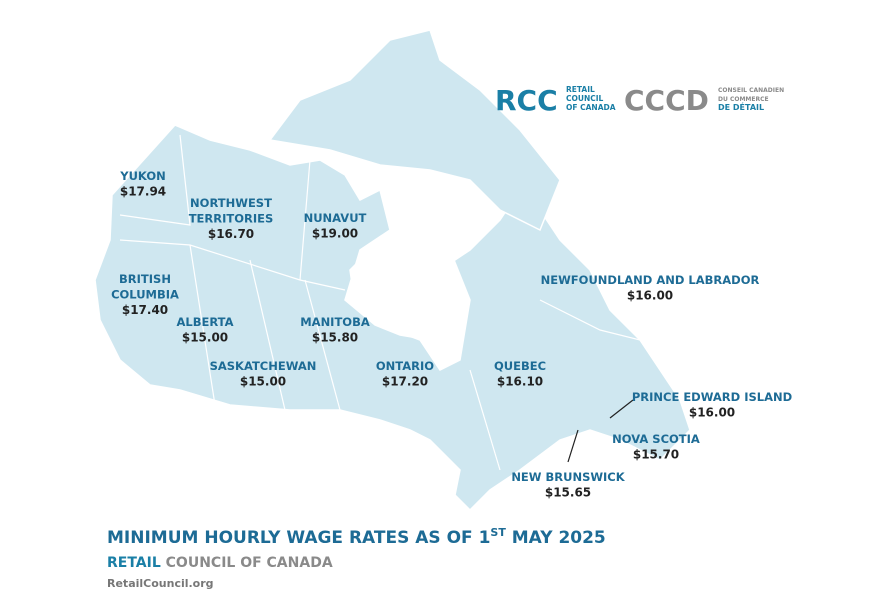 Image resolution: width=888 pixels, height=600 pixels. Describe the element at coordinates (585, 98) in the screenshot. I see `rcc-line: COUNCIL` at that location.